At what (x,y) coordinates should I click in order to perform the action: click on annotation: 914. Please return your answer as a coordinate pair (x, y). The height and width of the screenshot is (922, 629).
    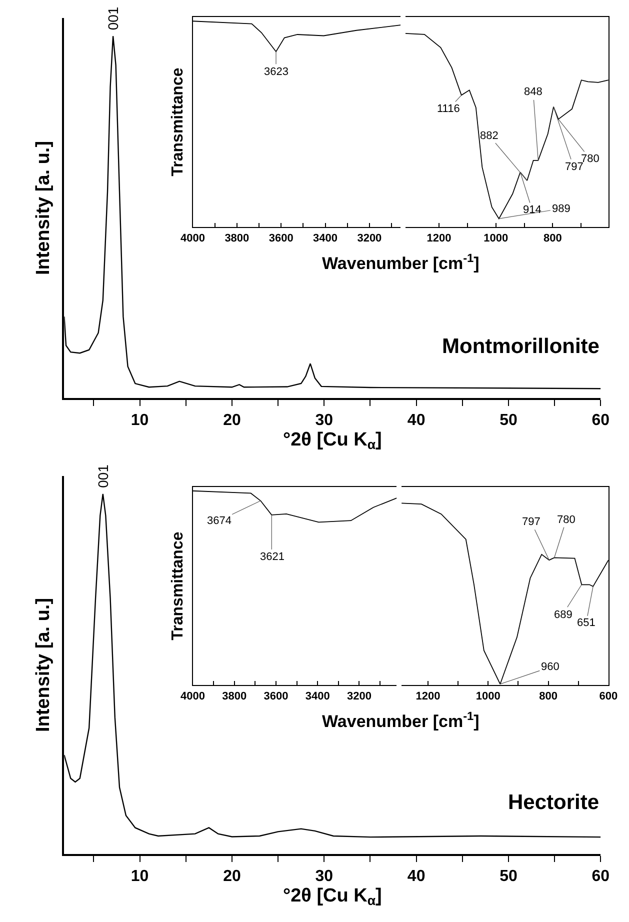
    Looking at the image, I should click on (532, 210).